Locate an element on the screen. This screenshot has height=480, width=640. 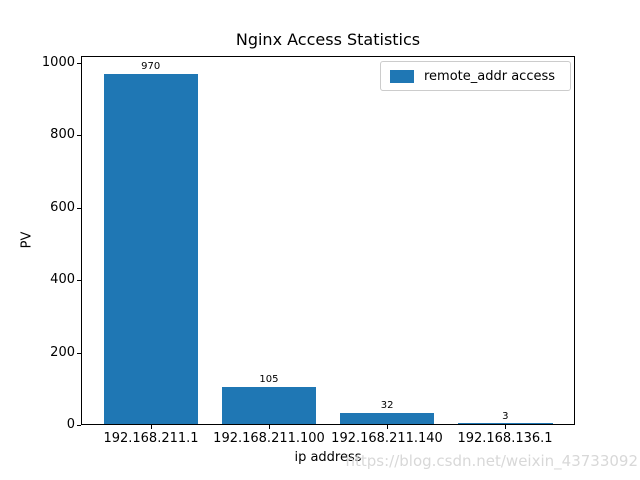
x-tick-label: 192.168.136.1 is located at coordinates (505, 438).